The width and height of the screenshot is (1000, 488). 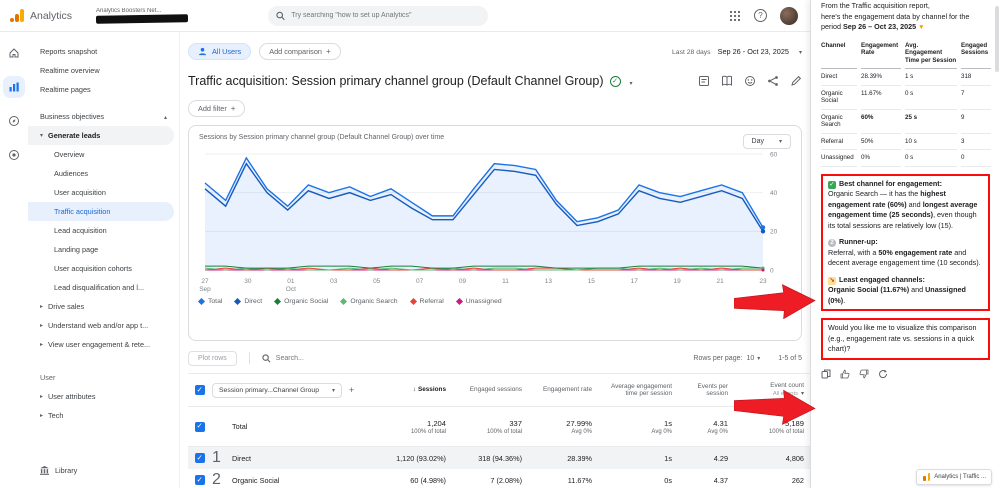 I want to click on edit-icon, so click(x=796, y=81).